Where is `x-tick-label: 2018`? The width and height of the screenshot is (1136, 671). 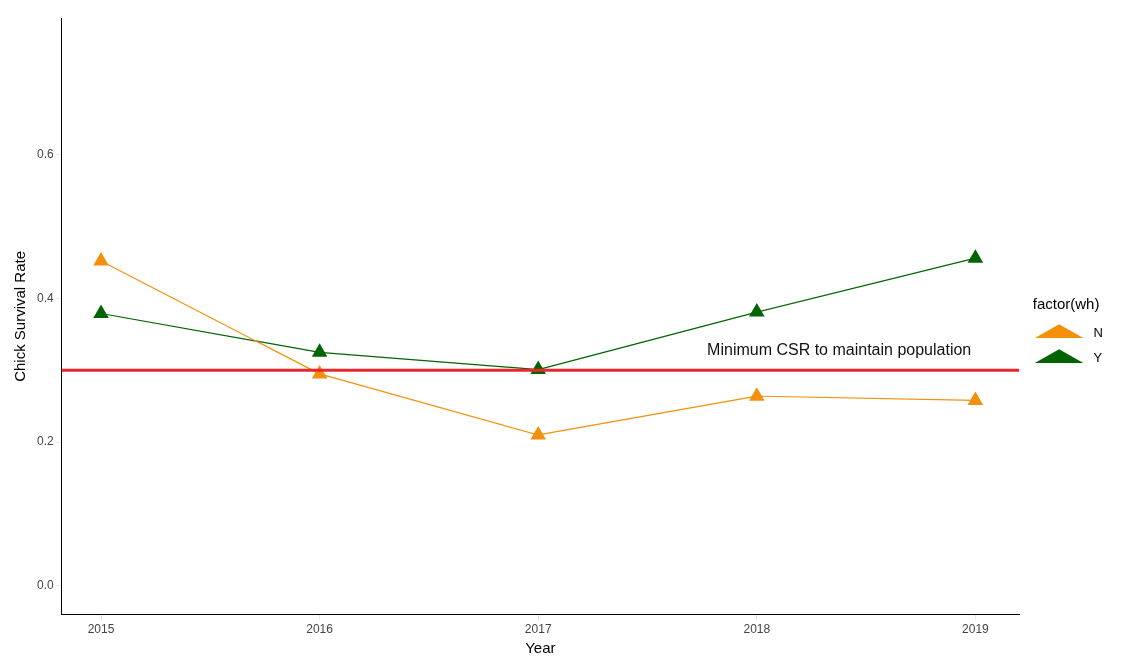
x-tick-label: 2018 is located at coordinates (757, 629).